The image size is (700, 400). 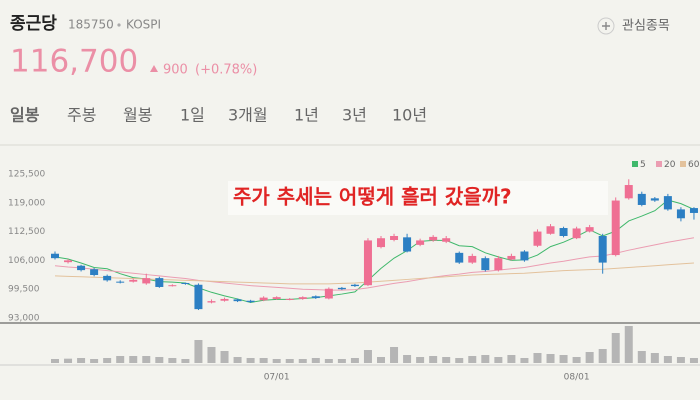 I want to click on stock-code: 185750, so click(x=91, y=25).